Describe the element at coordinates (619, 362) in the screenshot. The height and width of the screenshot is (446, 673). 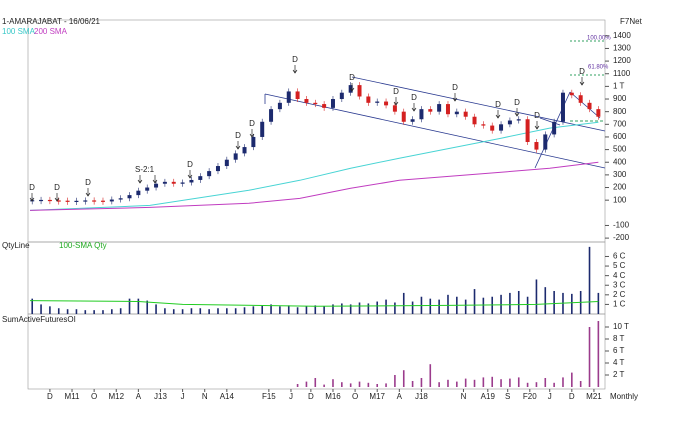
I see `y-tick-label: 4 T` at that location.